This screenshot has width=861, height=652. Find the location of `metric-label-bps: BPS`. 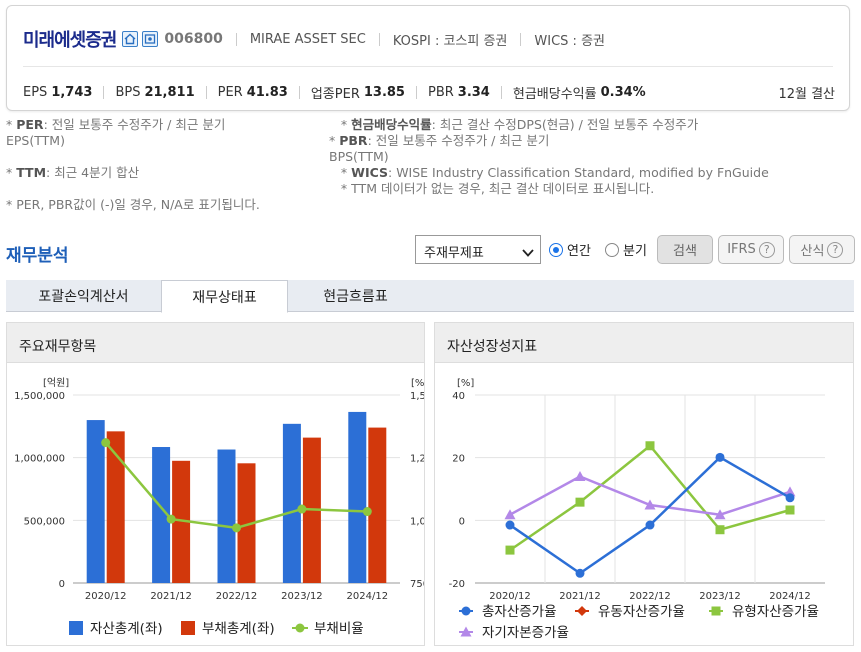

metric-label-bps: BPS is located at coordinates (128, 92).